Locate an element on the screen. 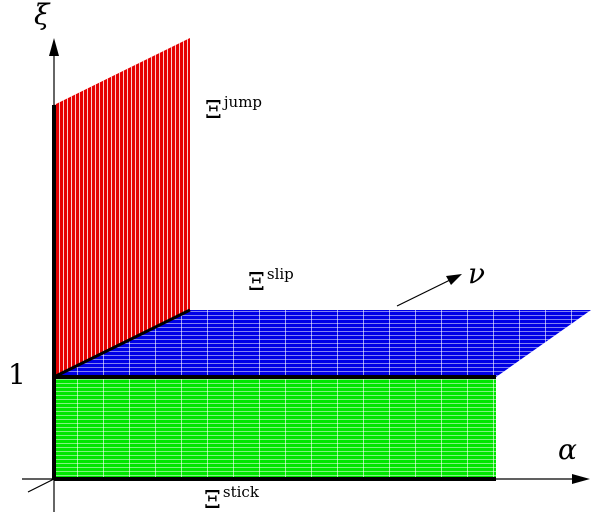 This screenshot has width=591, height=521. stick-region is located at coordinates (275, 428).